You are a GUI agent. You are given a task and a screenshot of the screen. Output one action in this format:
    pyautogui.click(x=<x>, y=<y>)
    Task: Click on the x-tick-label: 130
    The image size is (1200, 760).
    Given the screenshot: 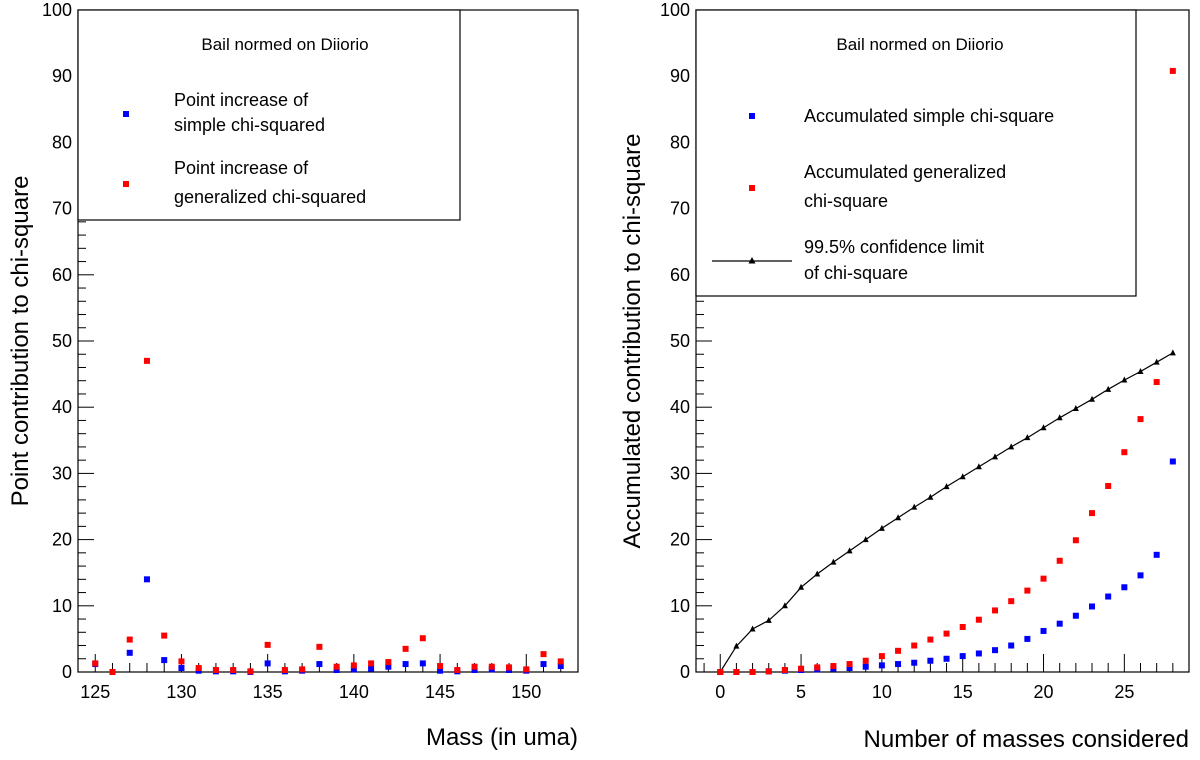 What is the action you would take?
    pyautogui.click(x=181, y=692)
    